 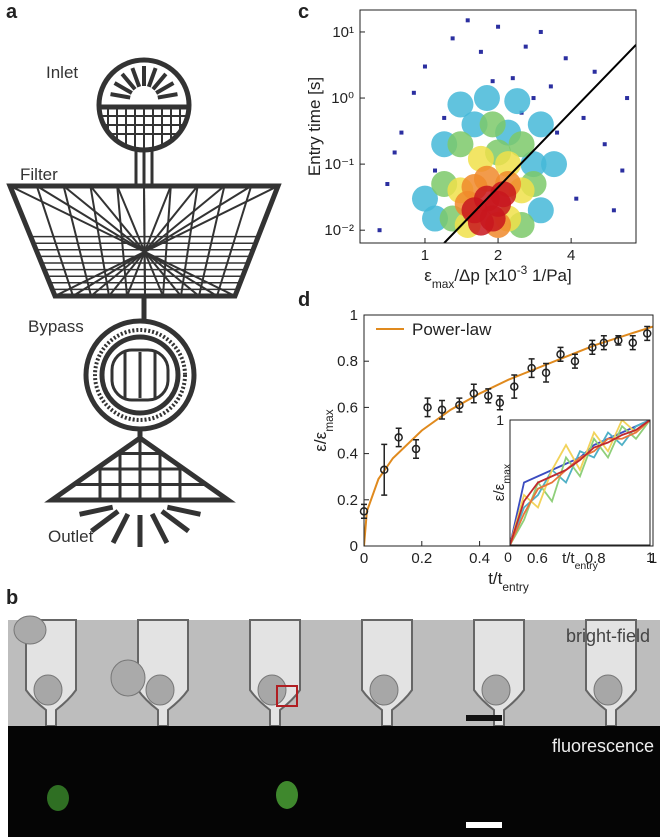 What do you see at coordinates (12, 598) in the screenshot?
I see `panel-label: b` at bounding box center [12, 598].